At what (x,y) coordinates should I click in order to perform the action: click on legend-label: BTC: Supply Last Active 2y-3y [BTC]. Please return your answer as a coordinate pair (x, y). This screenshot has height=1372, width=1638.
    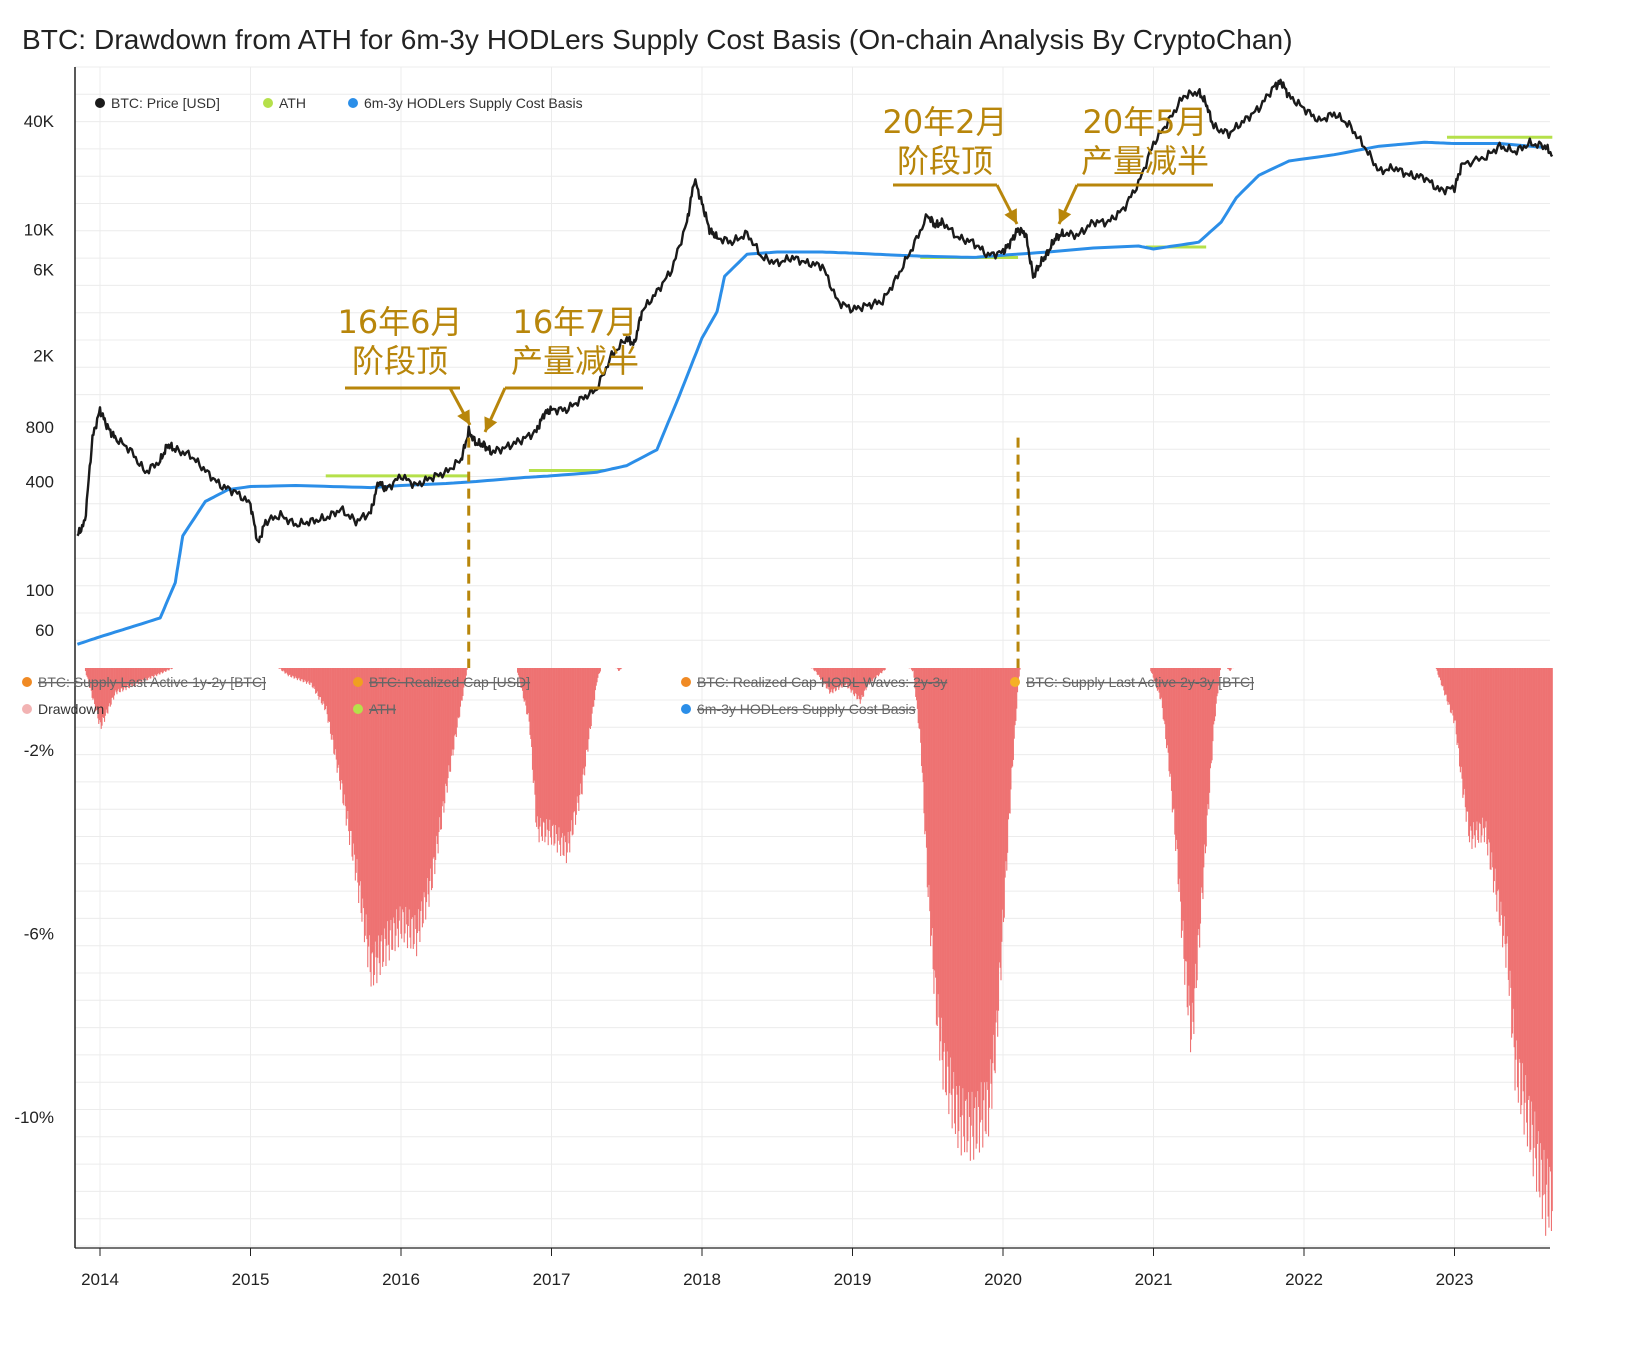
    Looking at the image, I should click on (1140, 682).